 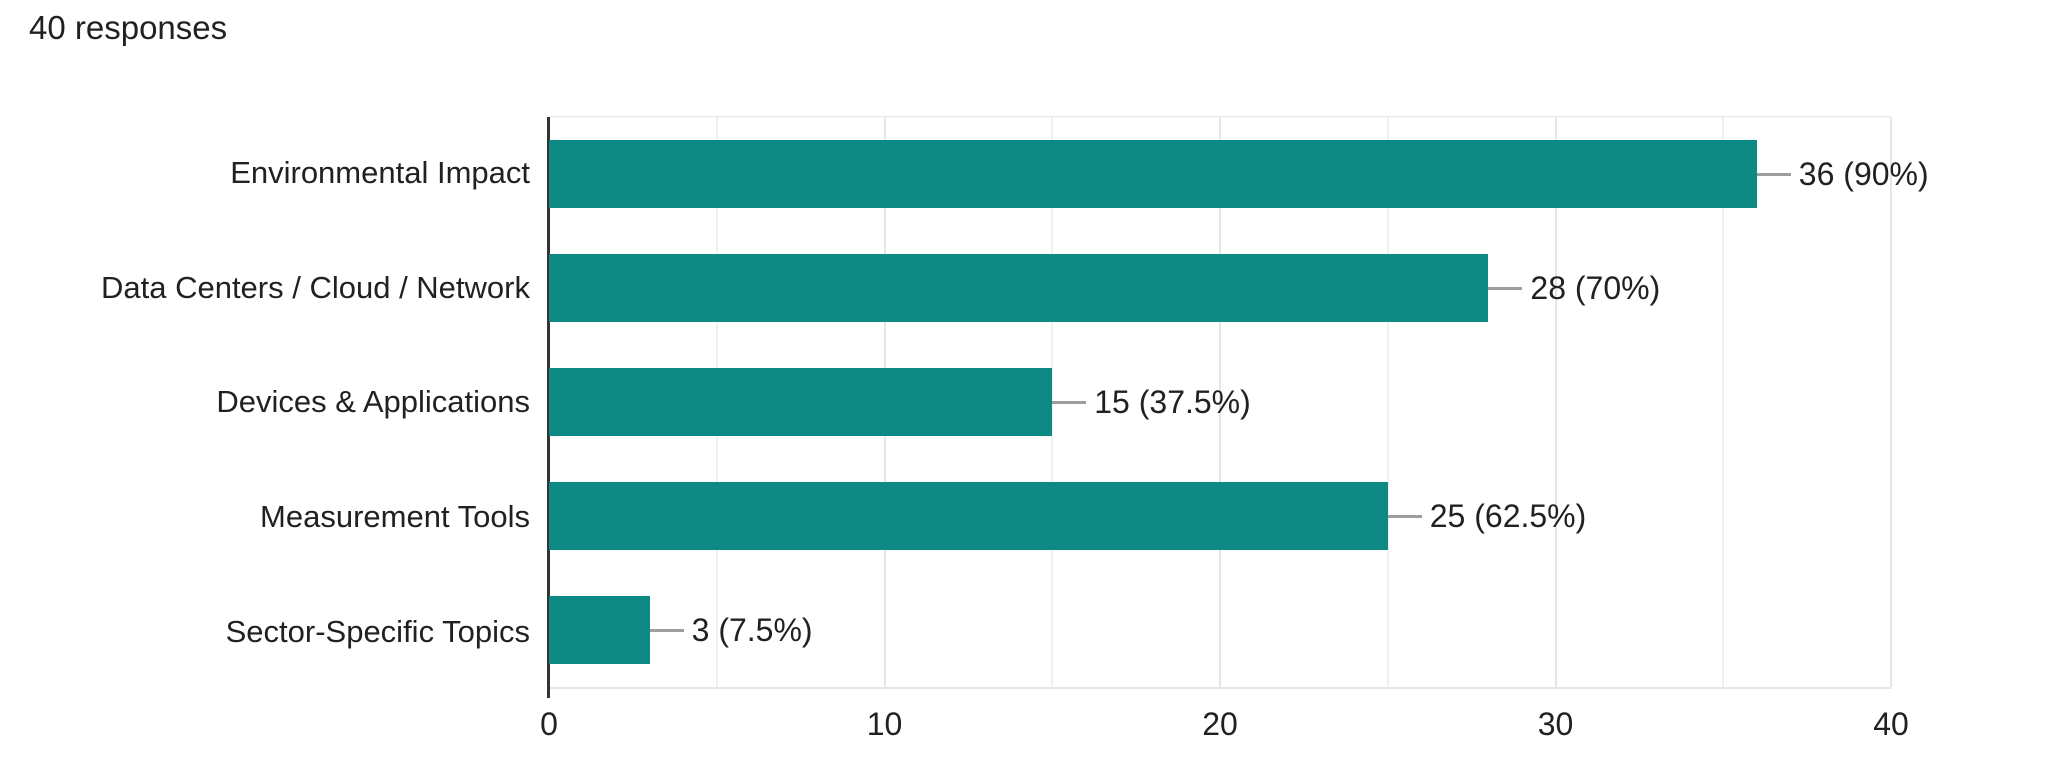 What do you see at coordinates (395, 517) in the screenshot?
I see `category-label: Measurement Tools` at bounding box center [395, 517].